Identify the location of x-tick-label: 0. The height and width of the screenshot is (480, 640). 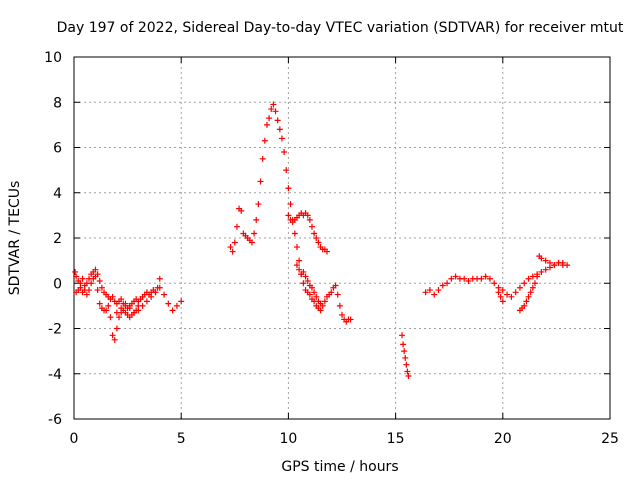
(74, 439).